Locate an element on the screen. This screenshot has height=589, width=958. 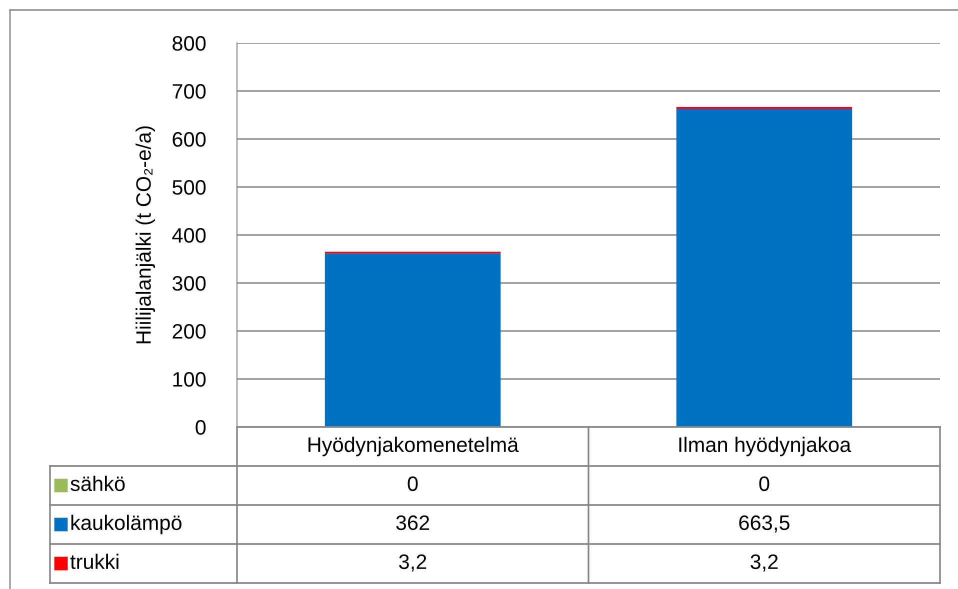
y-tick-label: 100 is located at coordinates (189, 379).